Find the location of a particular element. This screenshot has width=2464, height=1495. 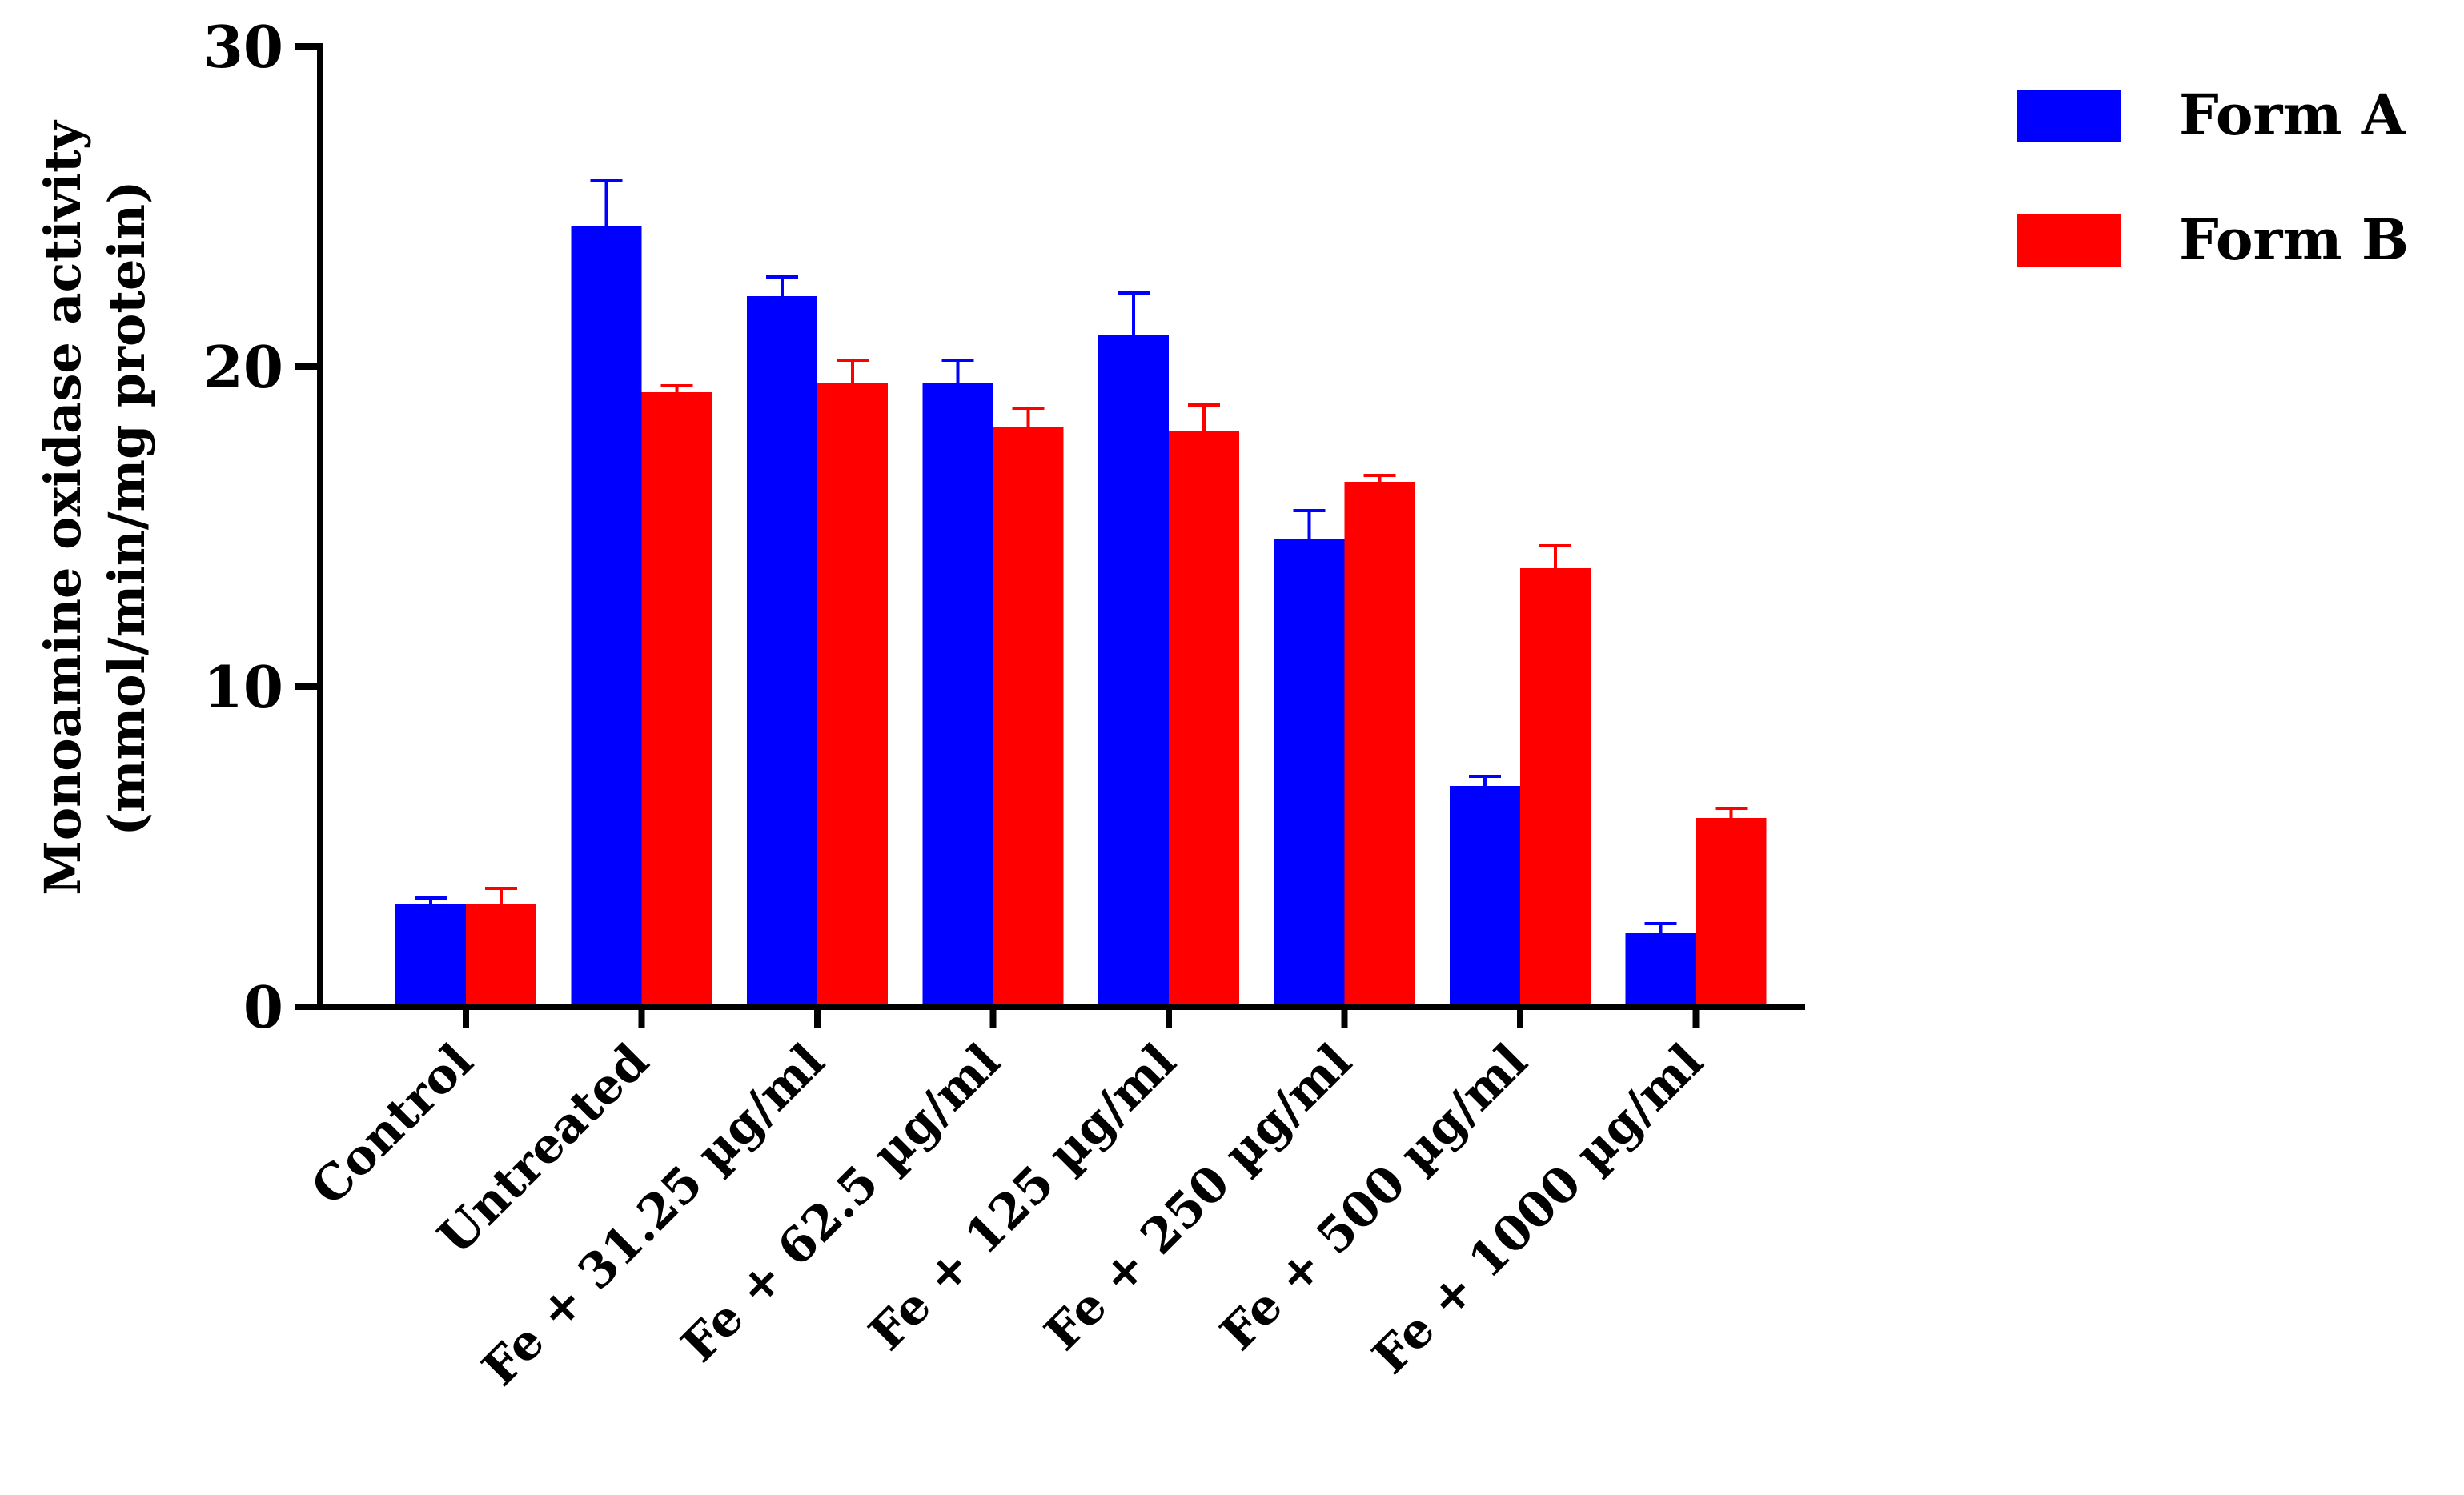

y-axis: 0 10 20 30 is located at coordinates (263, 527).